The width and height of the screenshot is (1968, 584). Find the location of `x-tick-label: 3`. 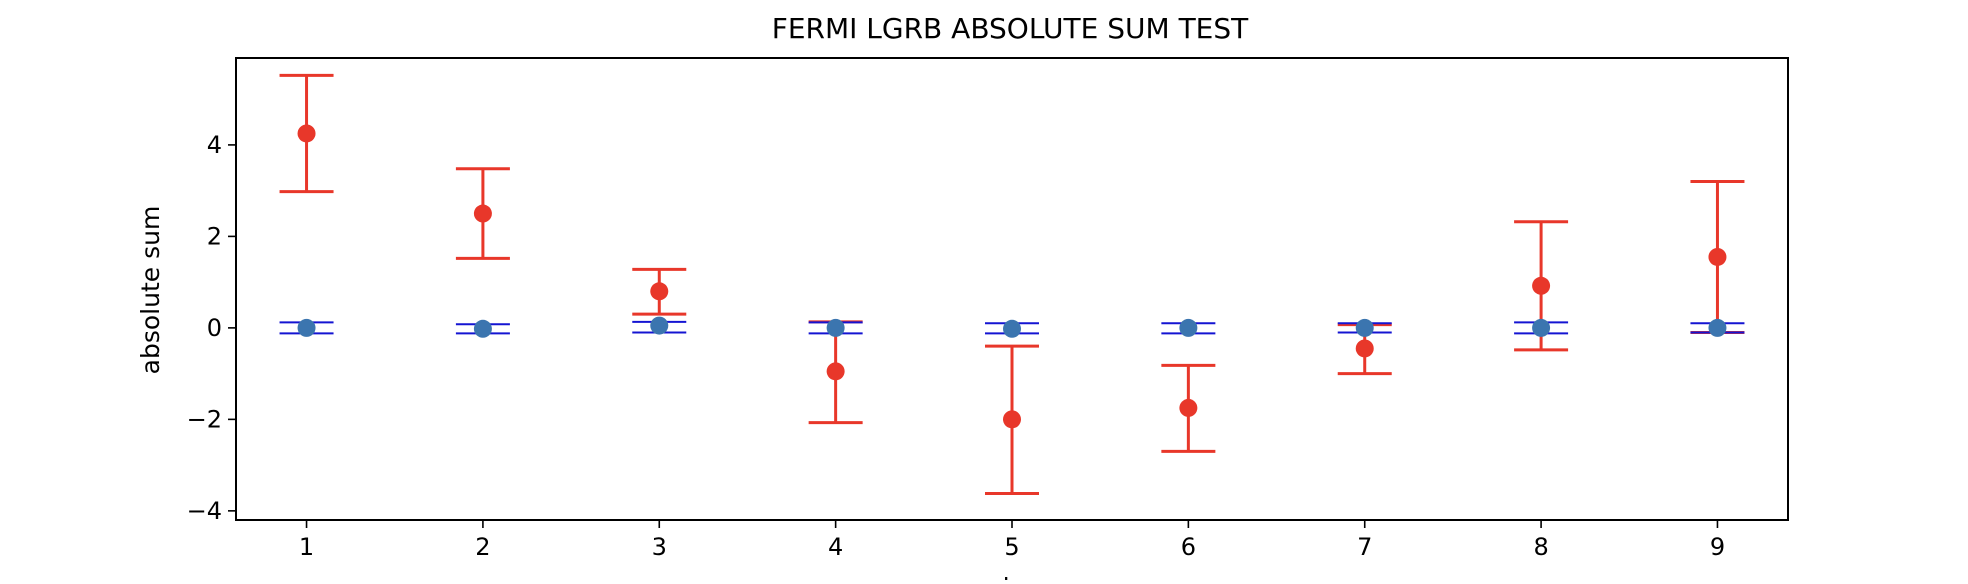

x-tick-label: 3 is located at coordinates (659, 547).